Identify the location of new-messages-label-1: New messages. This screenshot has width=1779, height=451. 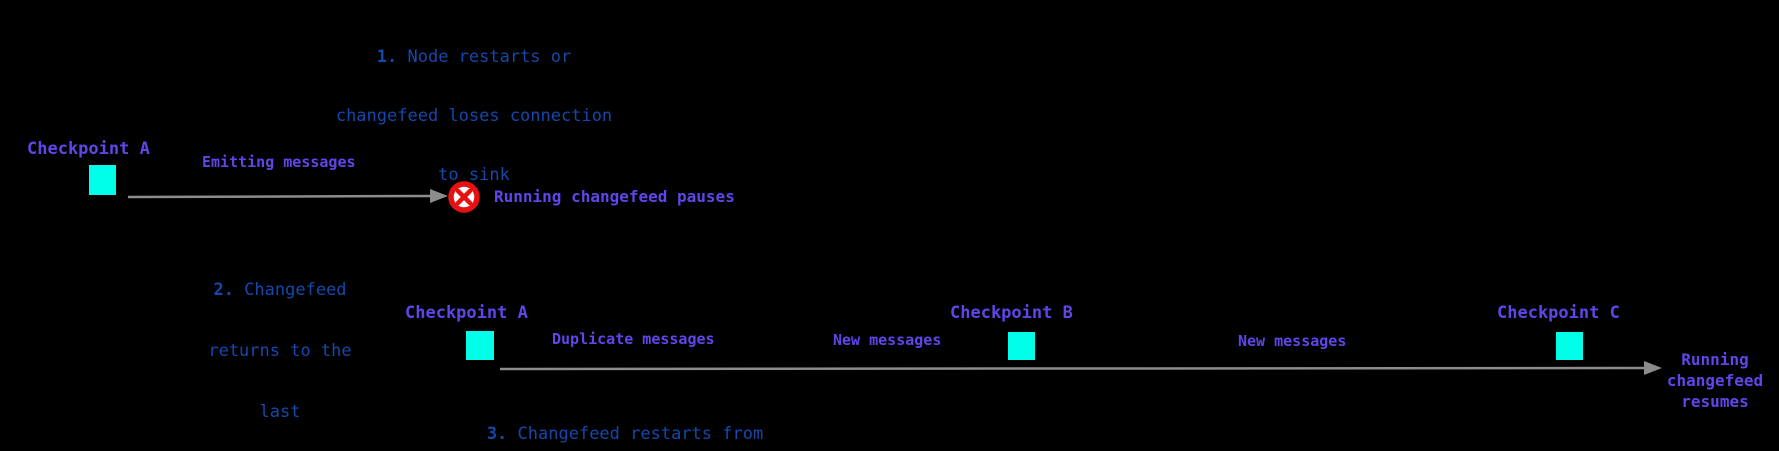
(887, 340).